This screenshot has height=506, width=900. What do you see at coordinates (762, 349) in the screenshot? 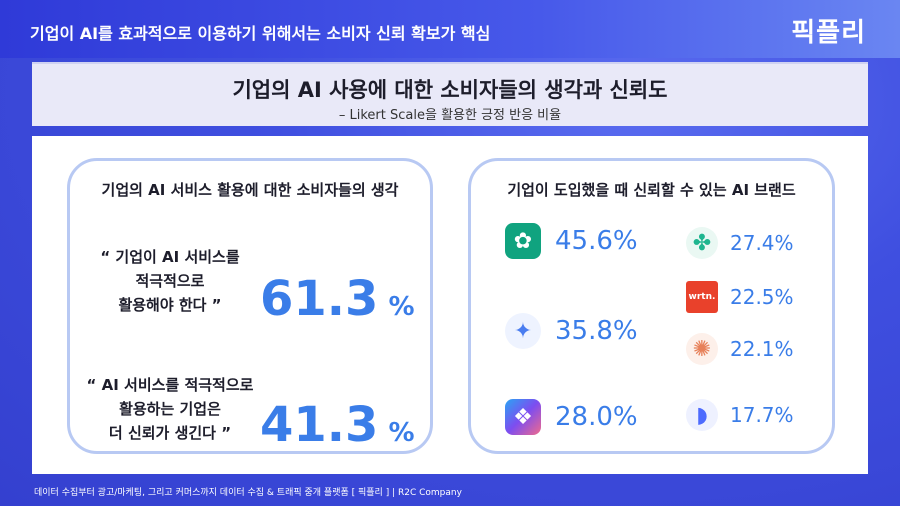
I see `brand-value: 22.1%` at bounding box center [762, 349].